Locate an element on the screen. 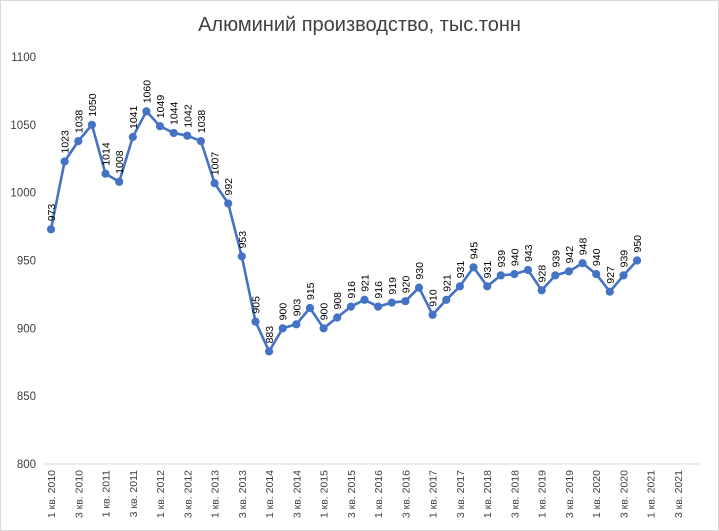 The height and width of the screenshot is (531, 719). x-tick-label: 3 кв. 2010 is located at coordinates (79, 494).